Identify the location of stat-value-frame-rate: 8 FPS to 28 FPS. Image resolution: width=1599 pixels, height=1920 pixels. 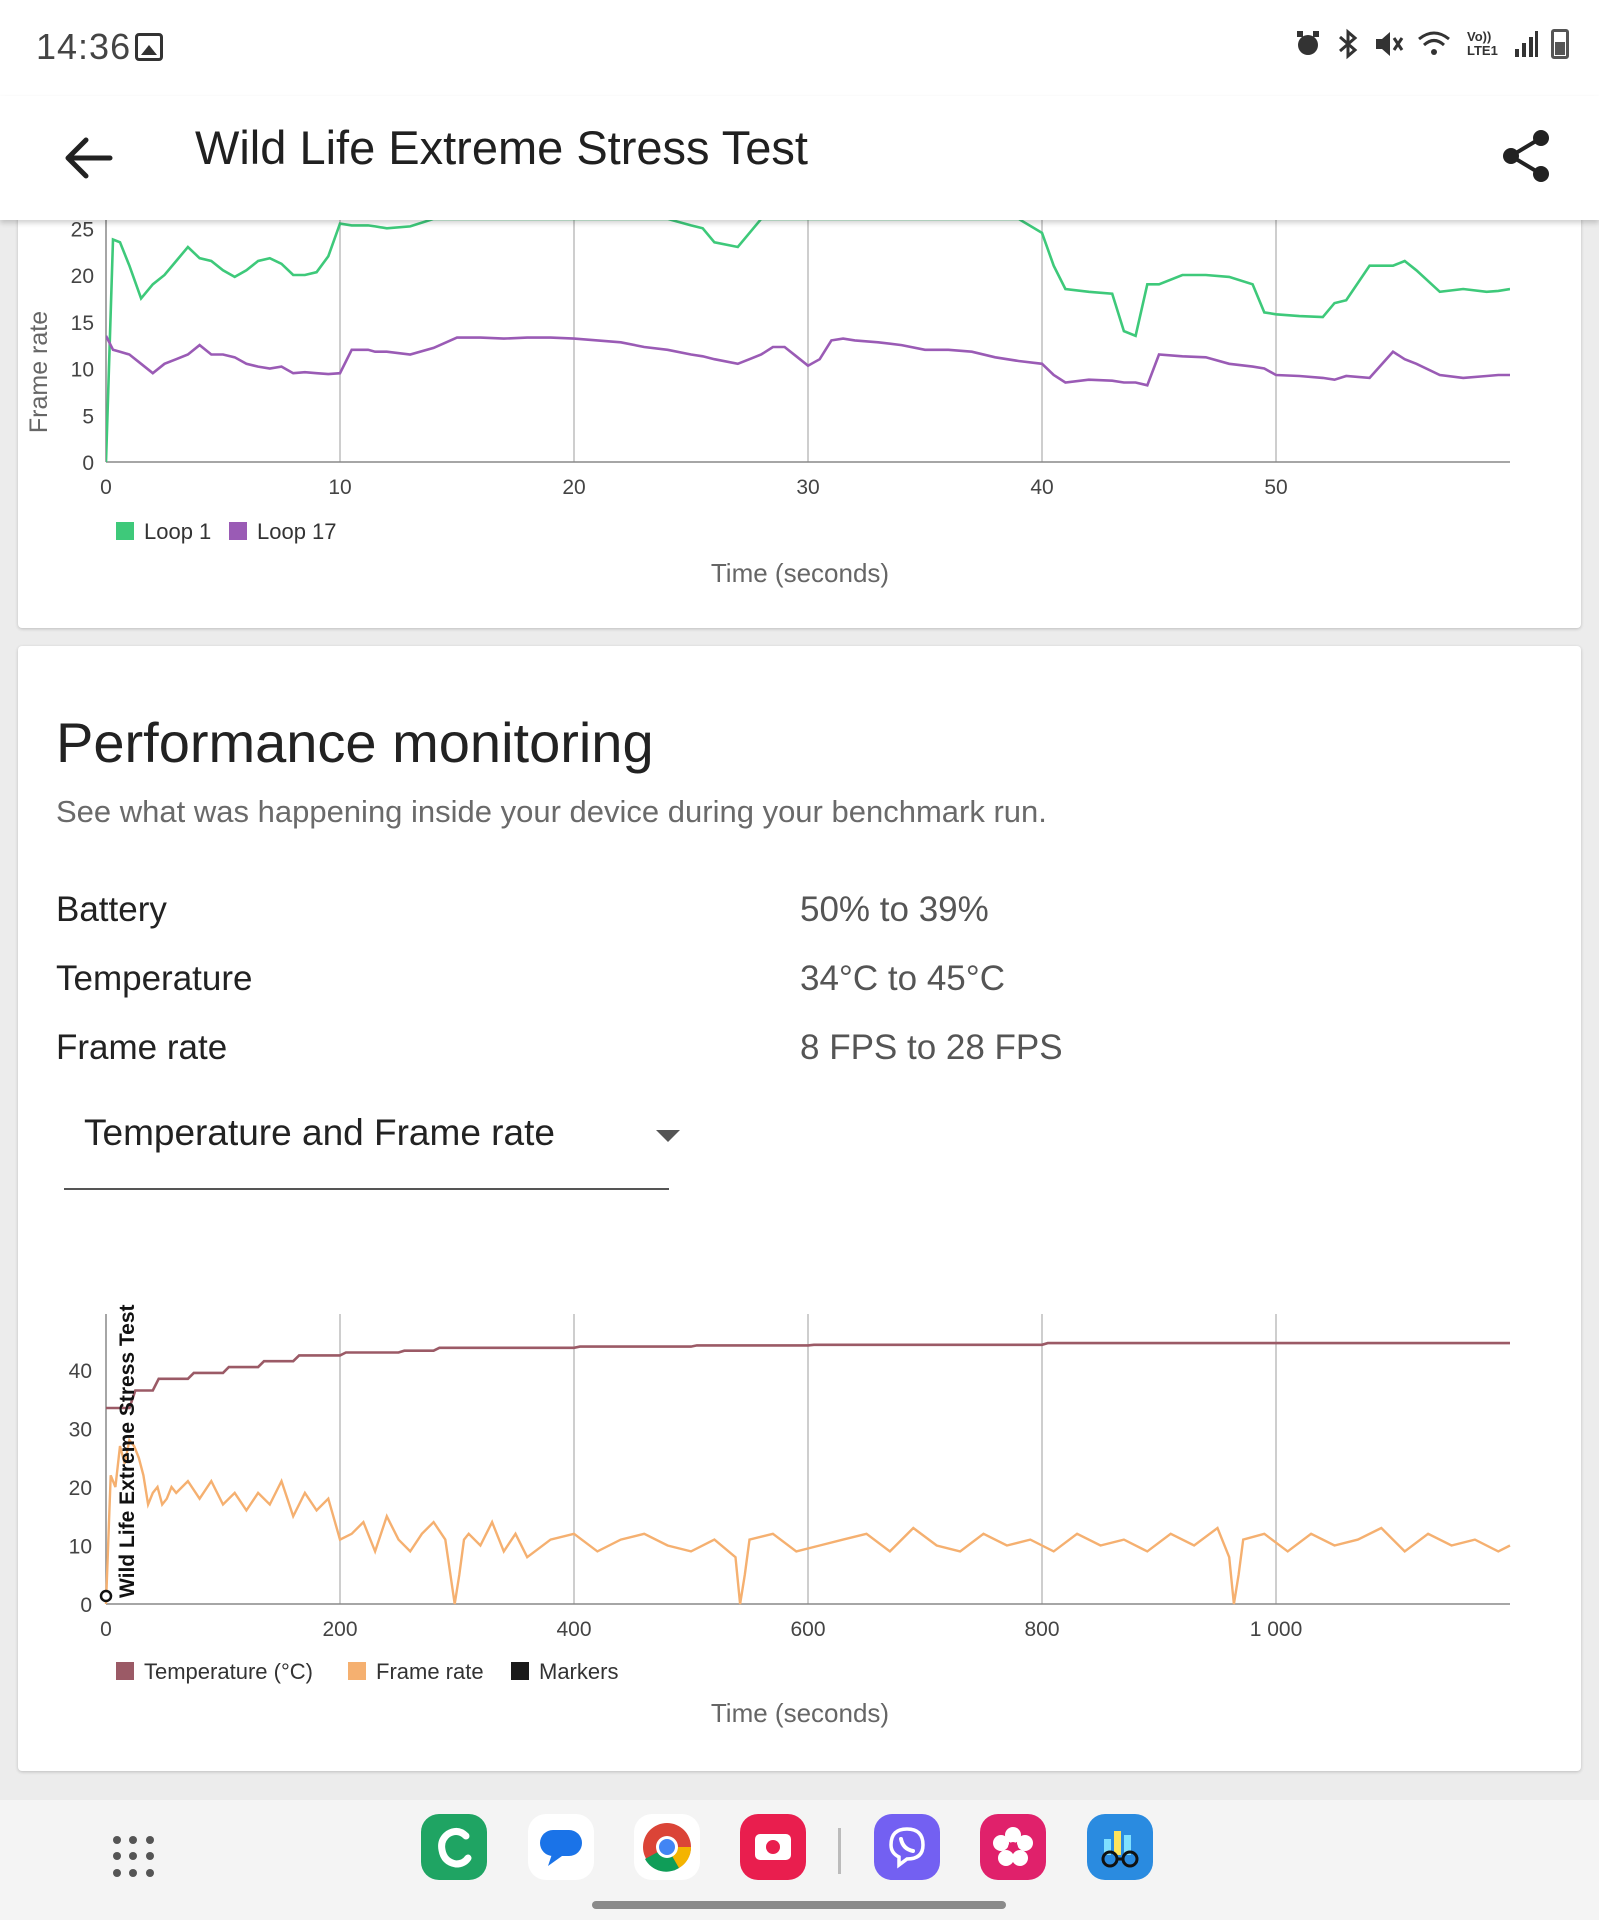
(931, 1047).